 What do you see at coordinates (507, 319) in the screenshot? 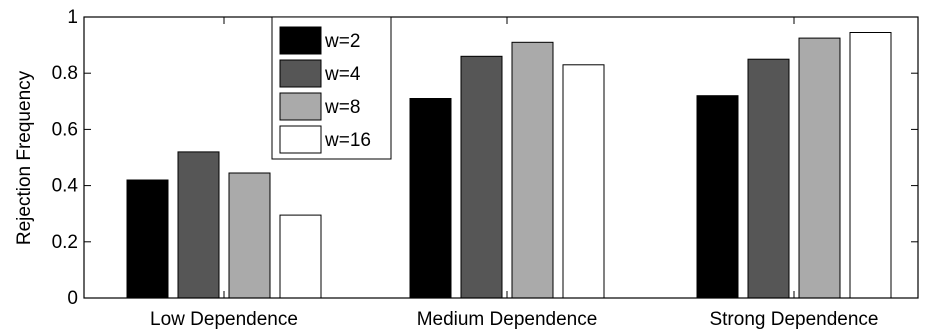
I see `x-category-label: Medium Dependence` at bounding box center [507, 319].